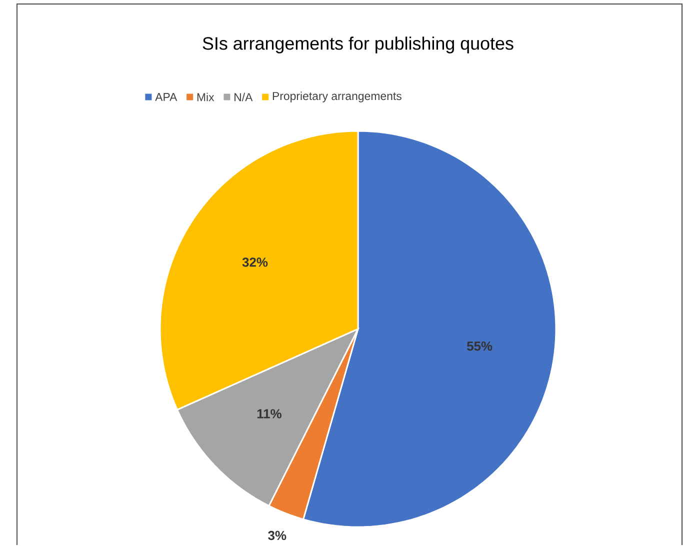  Describe the element at coordinates (166, 97) in the screenshot. I see `legend-label: APA` at that location.